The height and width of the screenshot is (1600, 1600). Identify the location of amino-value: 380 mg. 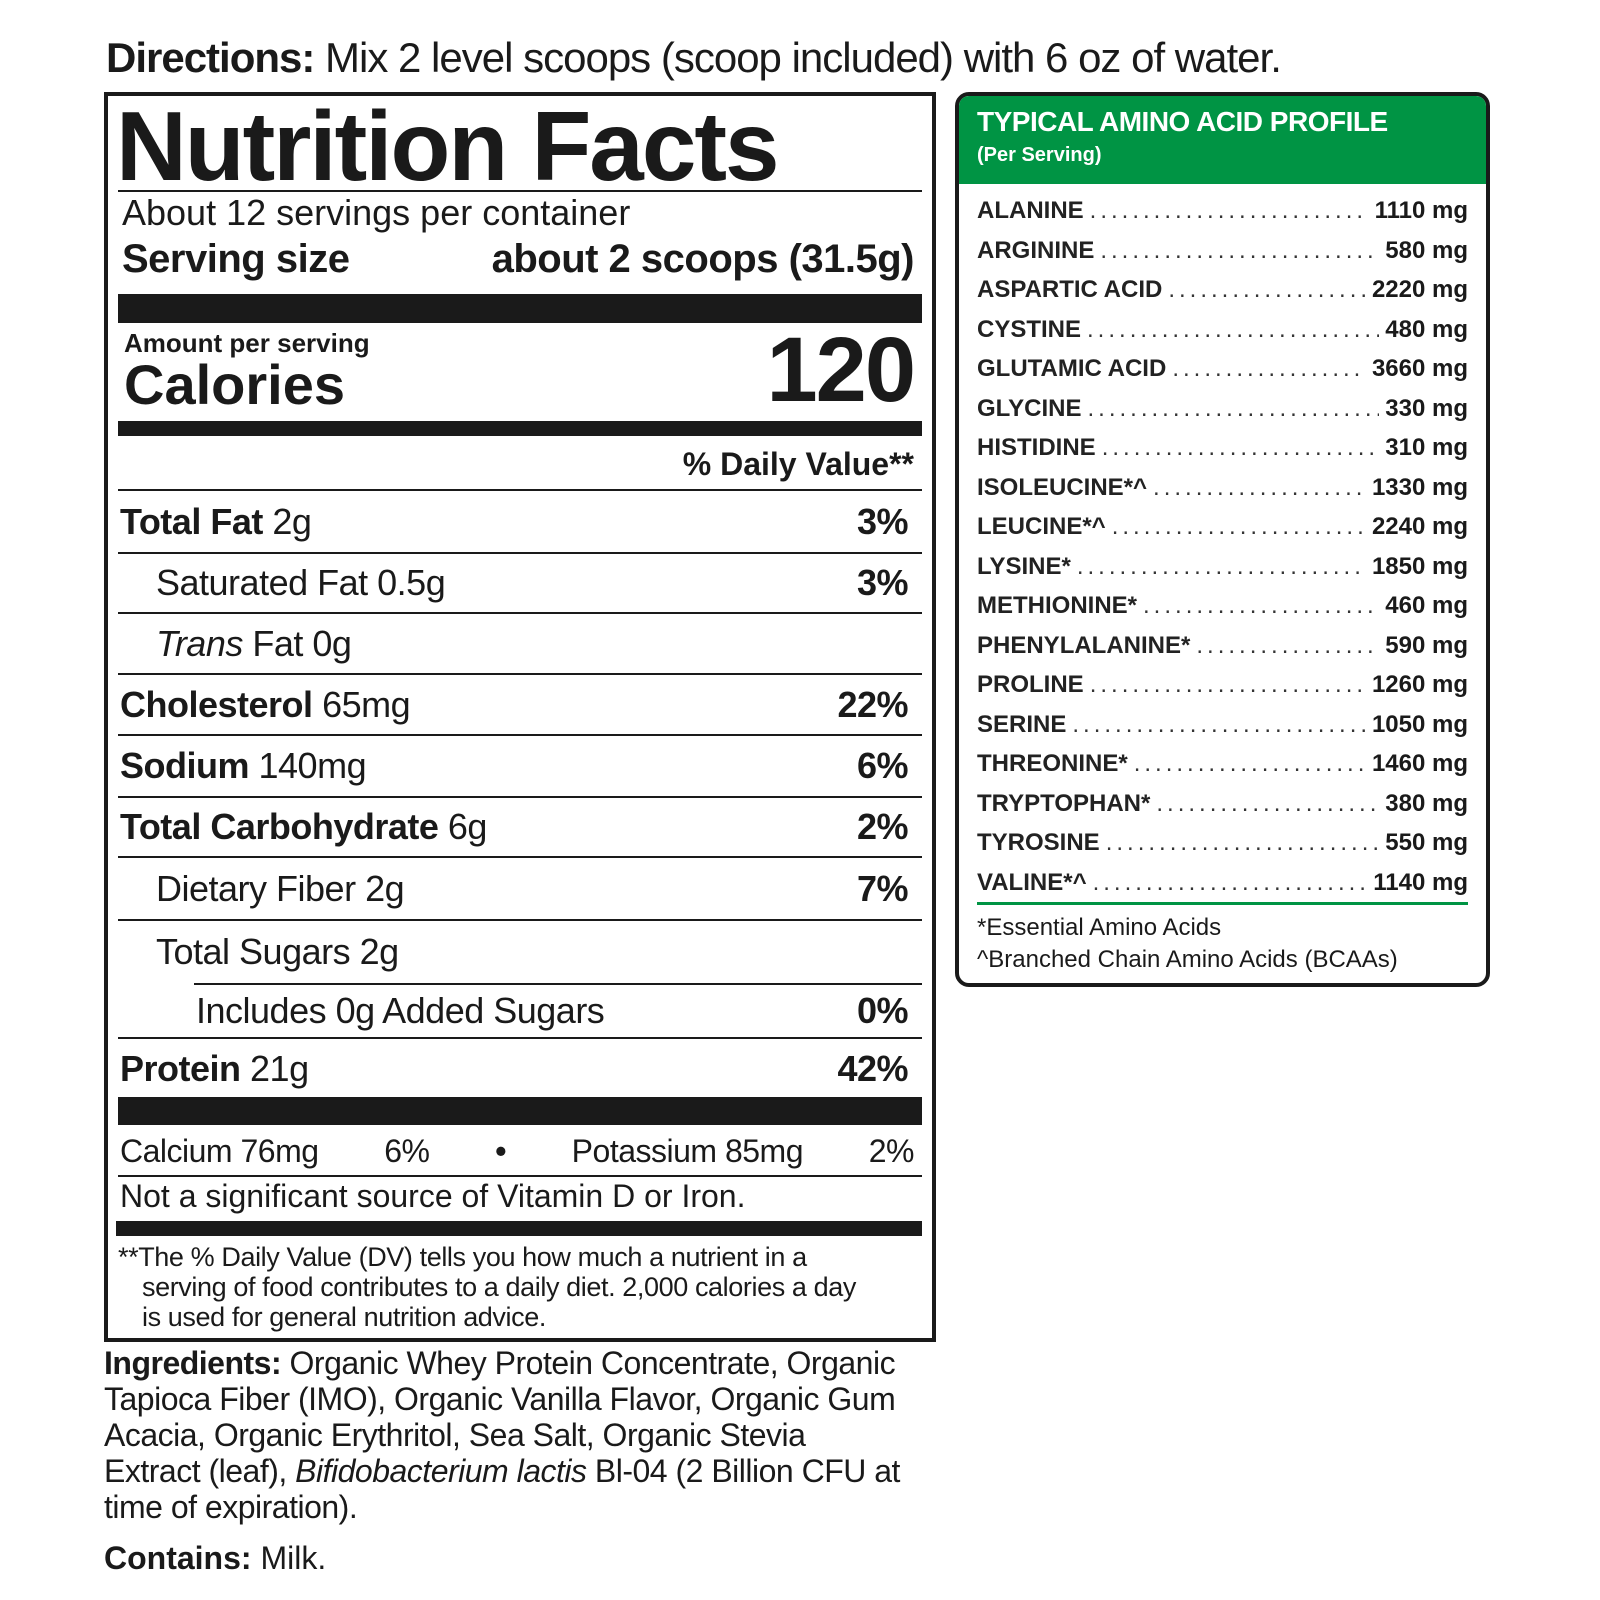
(1426, 803).